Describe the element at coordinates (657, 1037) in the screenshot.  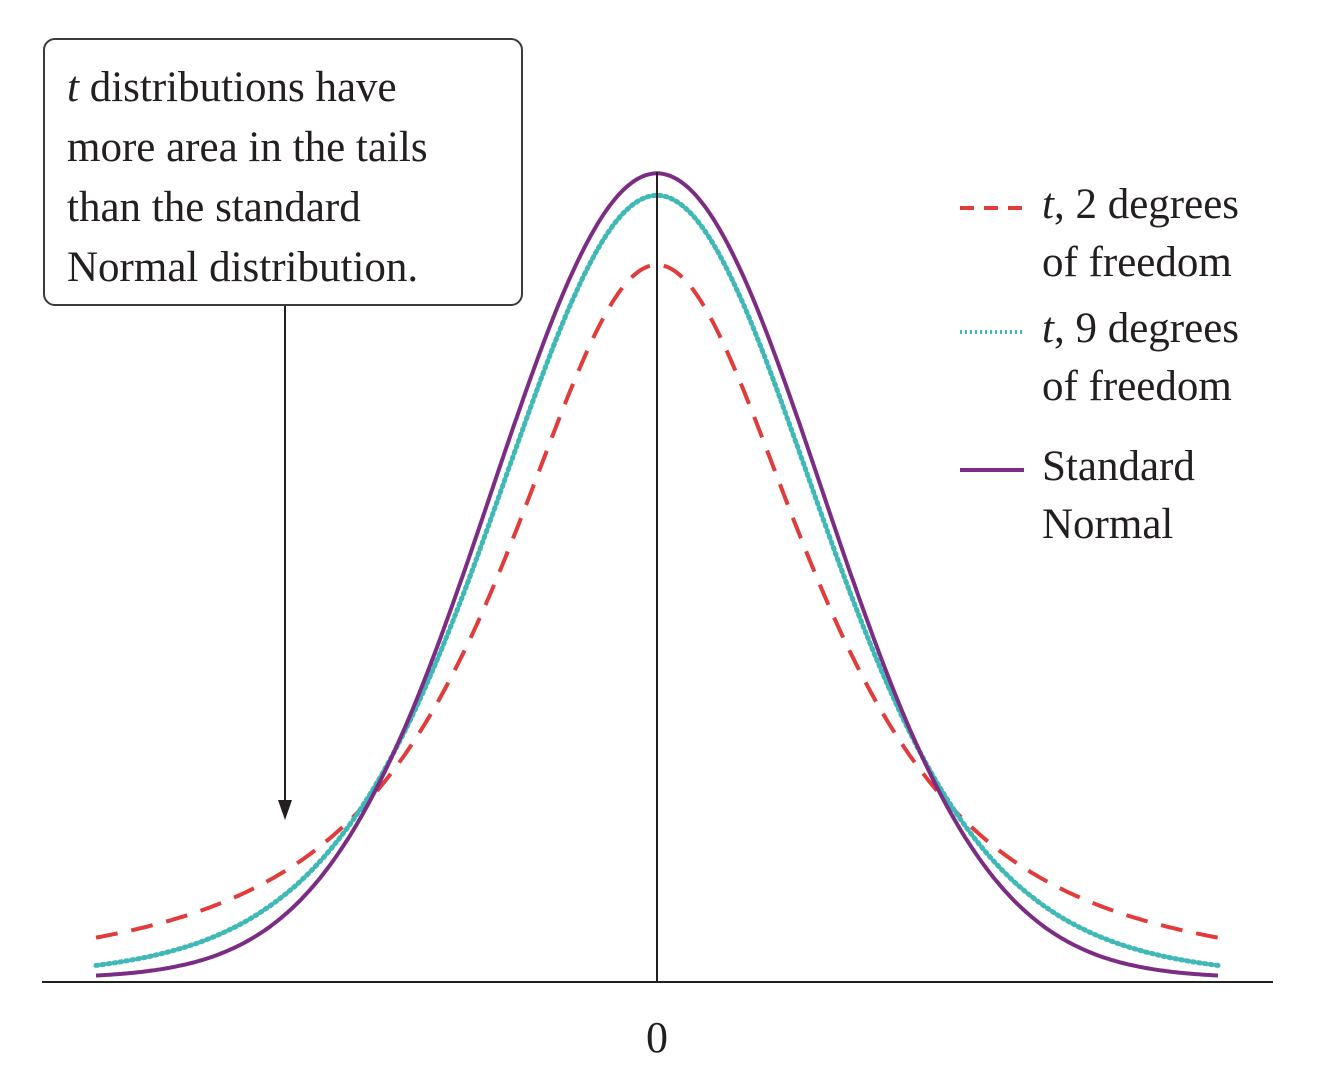
I see `x-tick-label-0: 0` at that location.